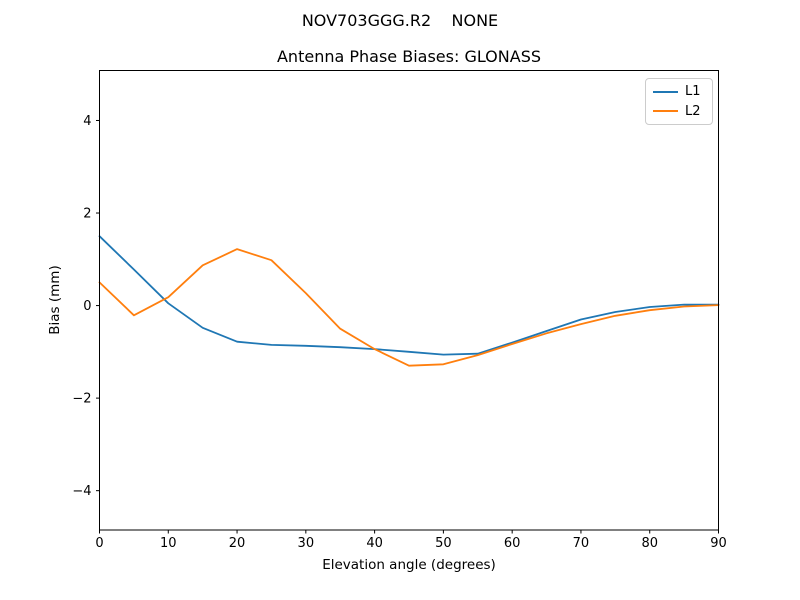 Image resolution: width=800 pixels, height=600 pixels. I want to click on legend-label-l1: L1, so click(693, 92).